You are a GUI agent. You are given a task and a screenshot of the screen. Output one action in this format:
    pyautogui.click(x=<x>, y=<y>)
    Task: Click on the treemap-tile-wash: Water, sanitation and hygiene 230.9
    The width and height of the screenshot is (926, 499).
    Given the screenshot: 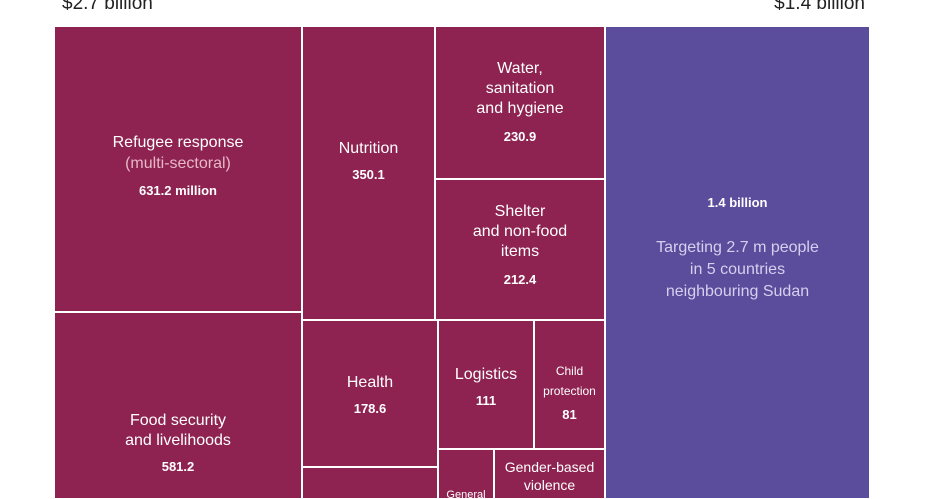 What is the action you would take?
    pyautogui.click(x=520, y=102)
    